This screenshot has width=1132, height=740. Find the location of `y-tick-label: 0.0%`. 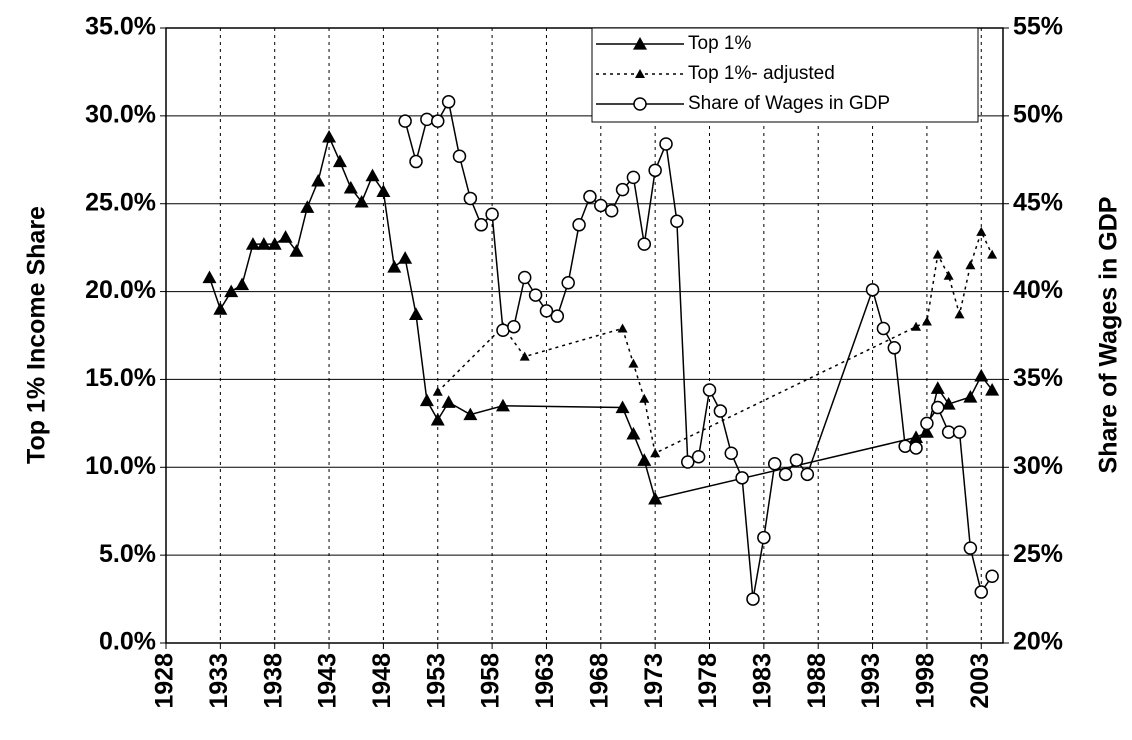

y-tick-label: 0.0% is located at coordinates (127, 642).